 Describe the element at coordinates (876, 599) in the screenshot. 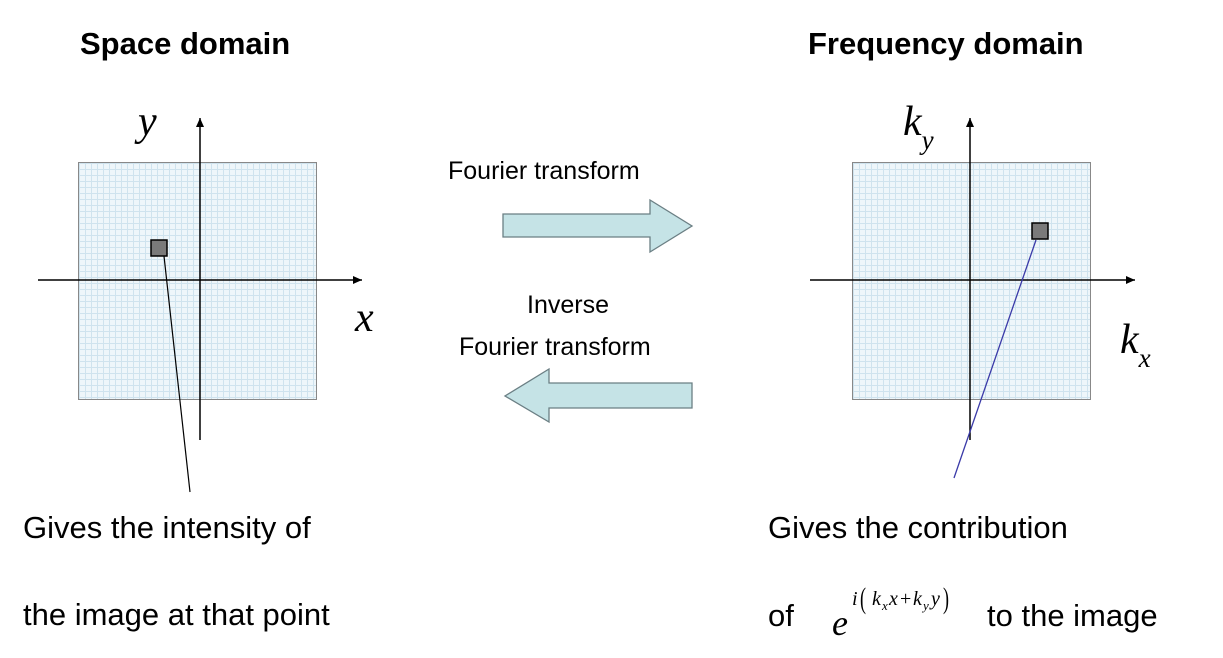

I see `formula-k1: k` at that location.